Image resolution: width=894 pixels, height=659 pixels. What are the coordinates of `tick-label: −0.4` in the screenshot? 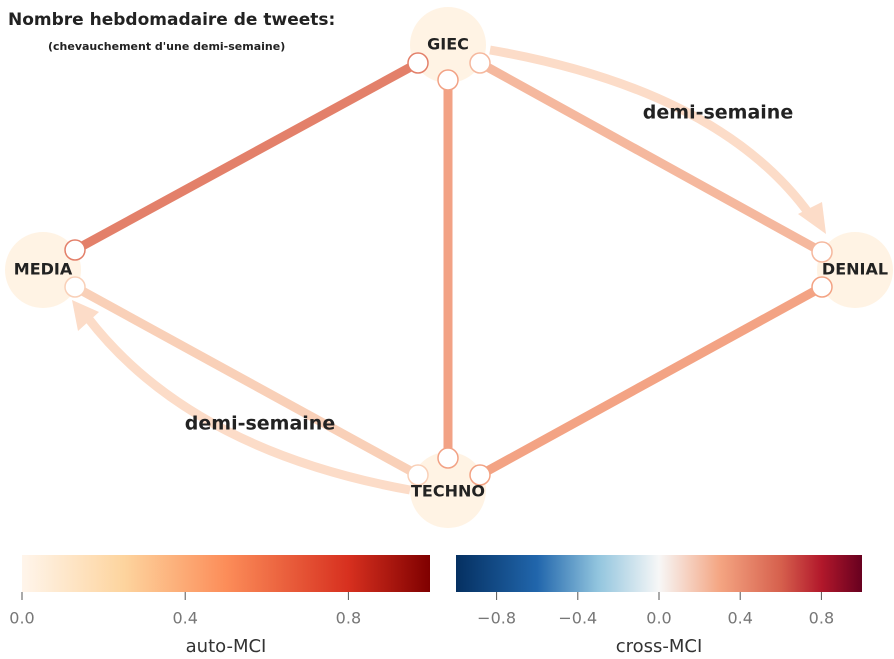 It's located at (577, 618).